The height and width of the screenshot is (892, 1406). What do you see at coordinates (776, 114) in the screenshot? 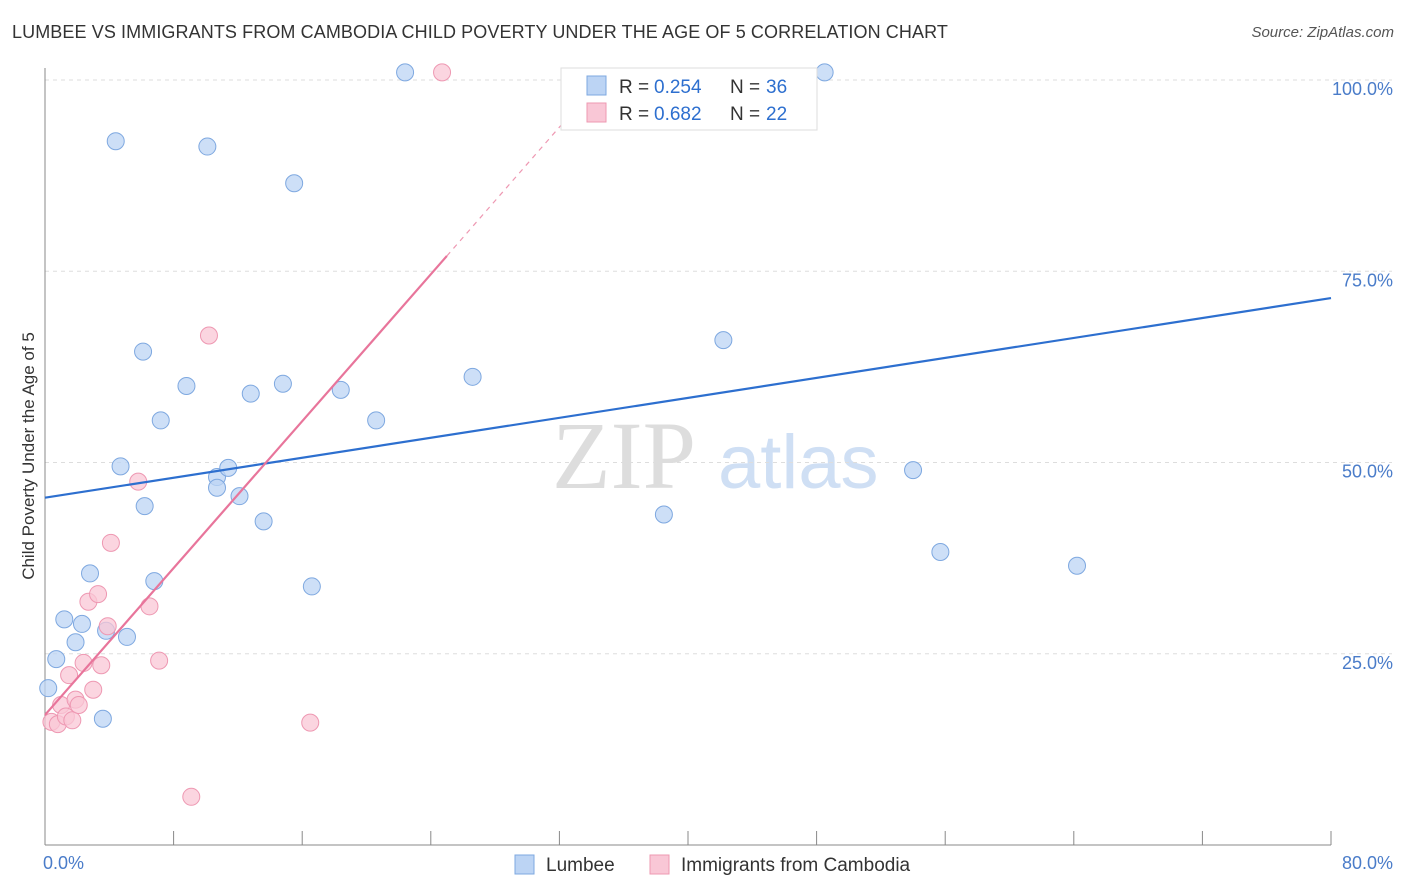
I see `legend-n-value-cambodia: 22` at bounding box center [776, 114].